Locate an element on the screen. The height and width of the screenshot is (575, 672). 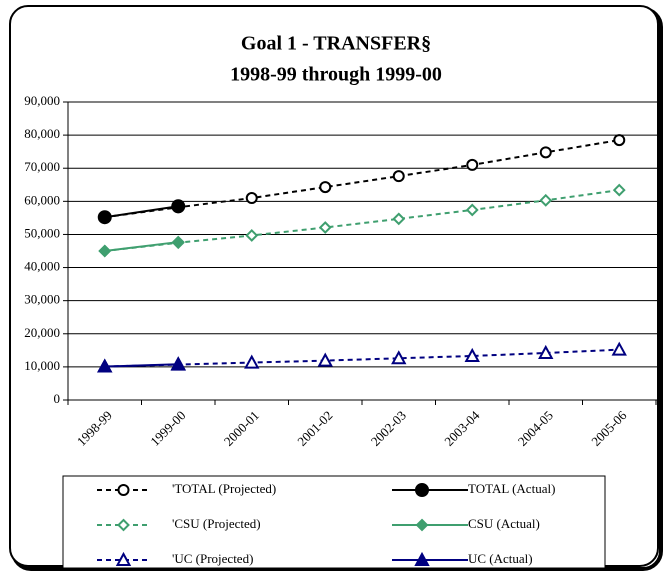
y-tick-label: 80,000 is located at coordinates (42, 133).